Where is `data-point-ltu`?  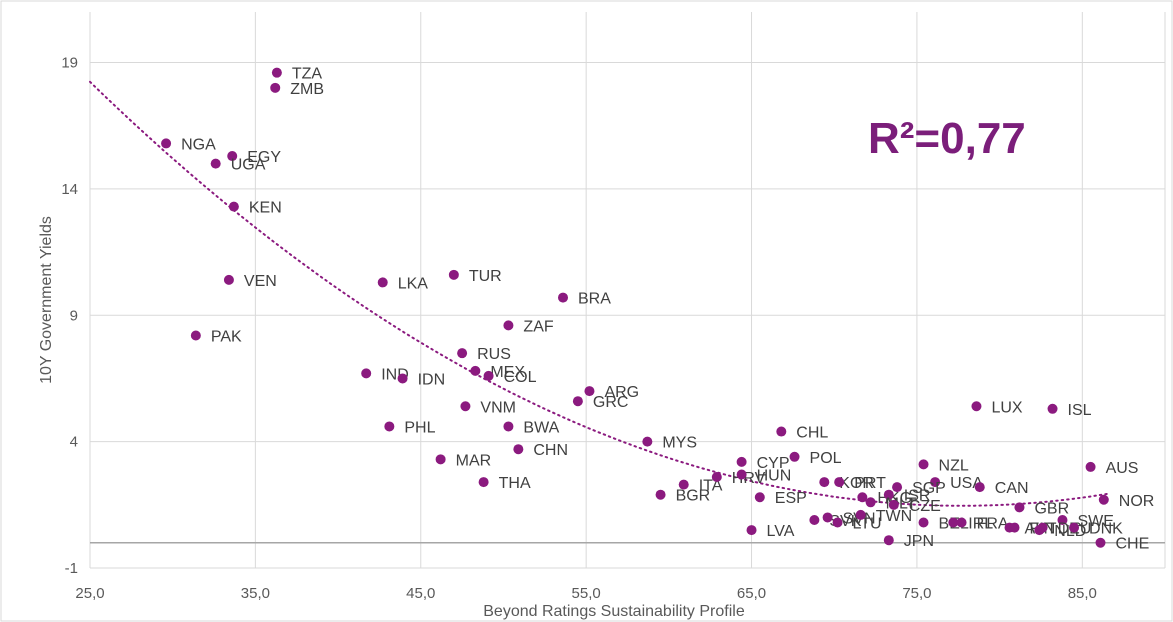
data-point-ltu is located at coordinates (837, 522).